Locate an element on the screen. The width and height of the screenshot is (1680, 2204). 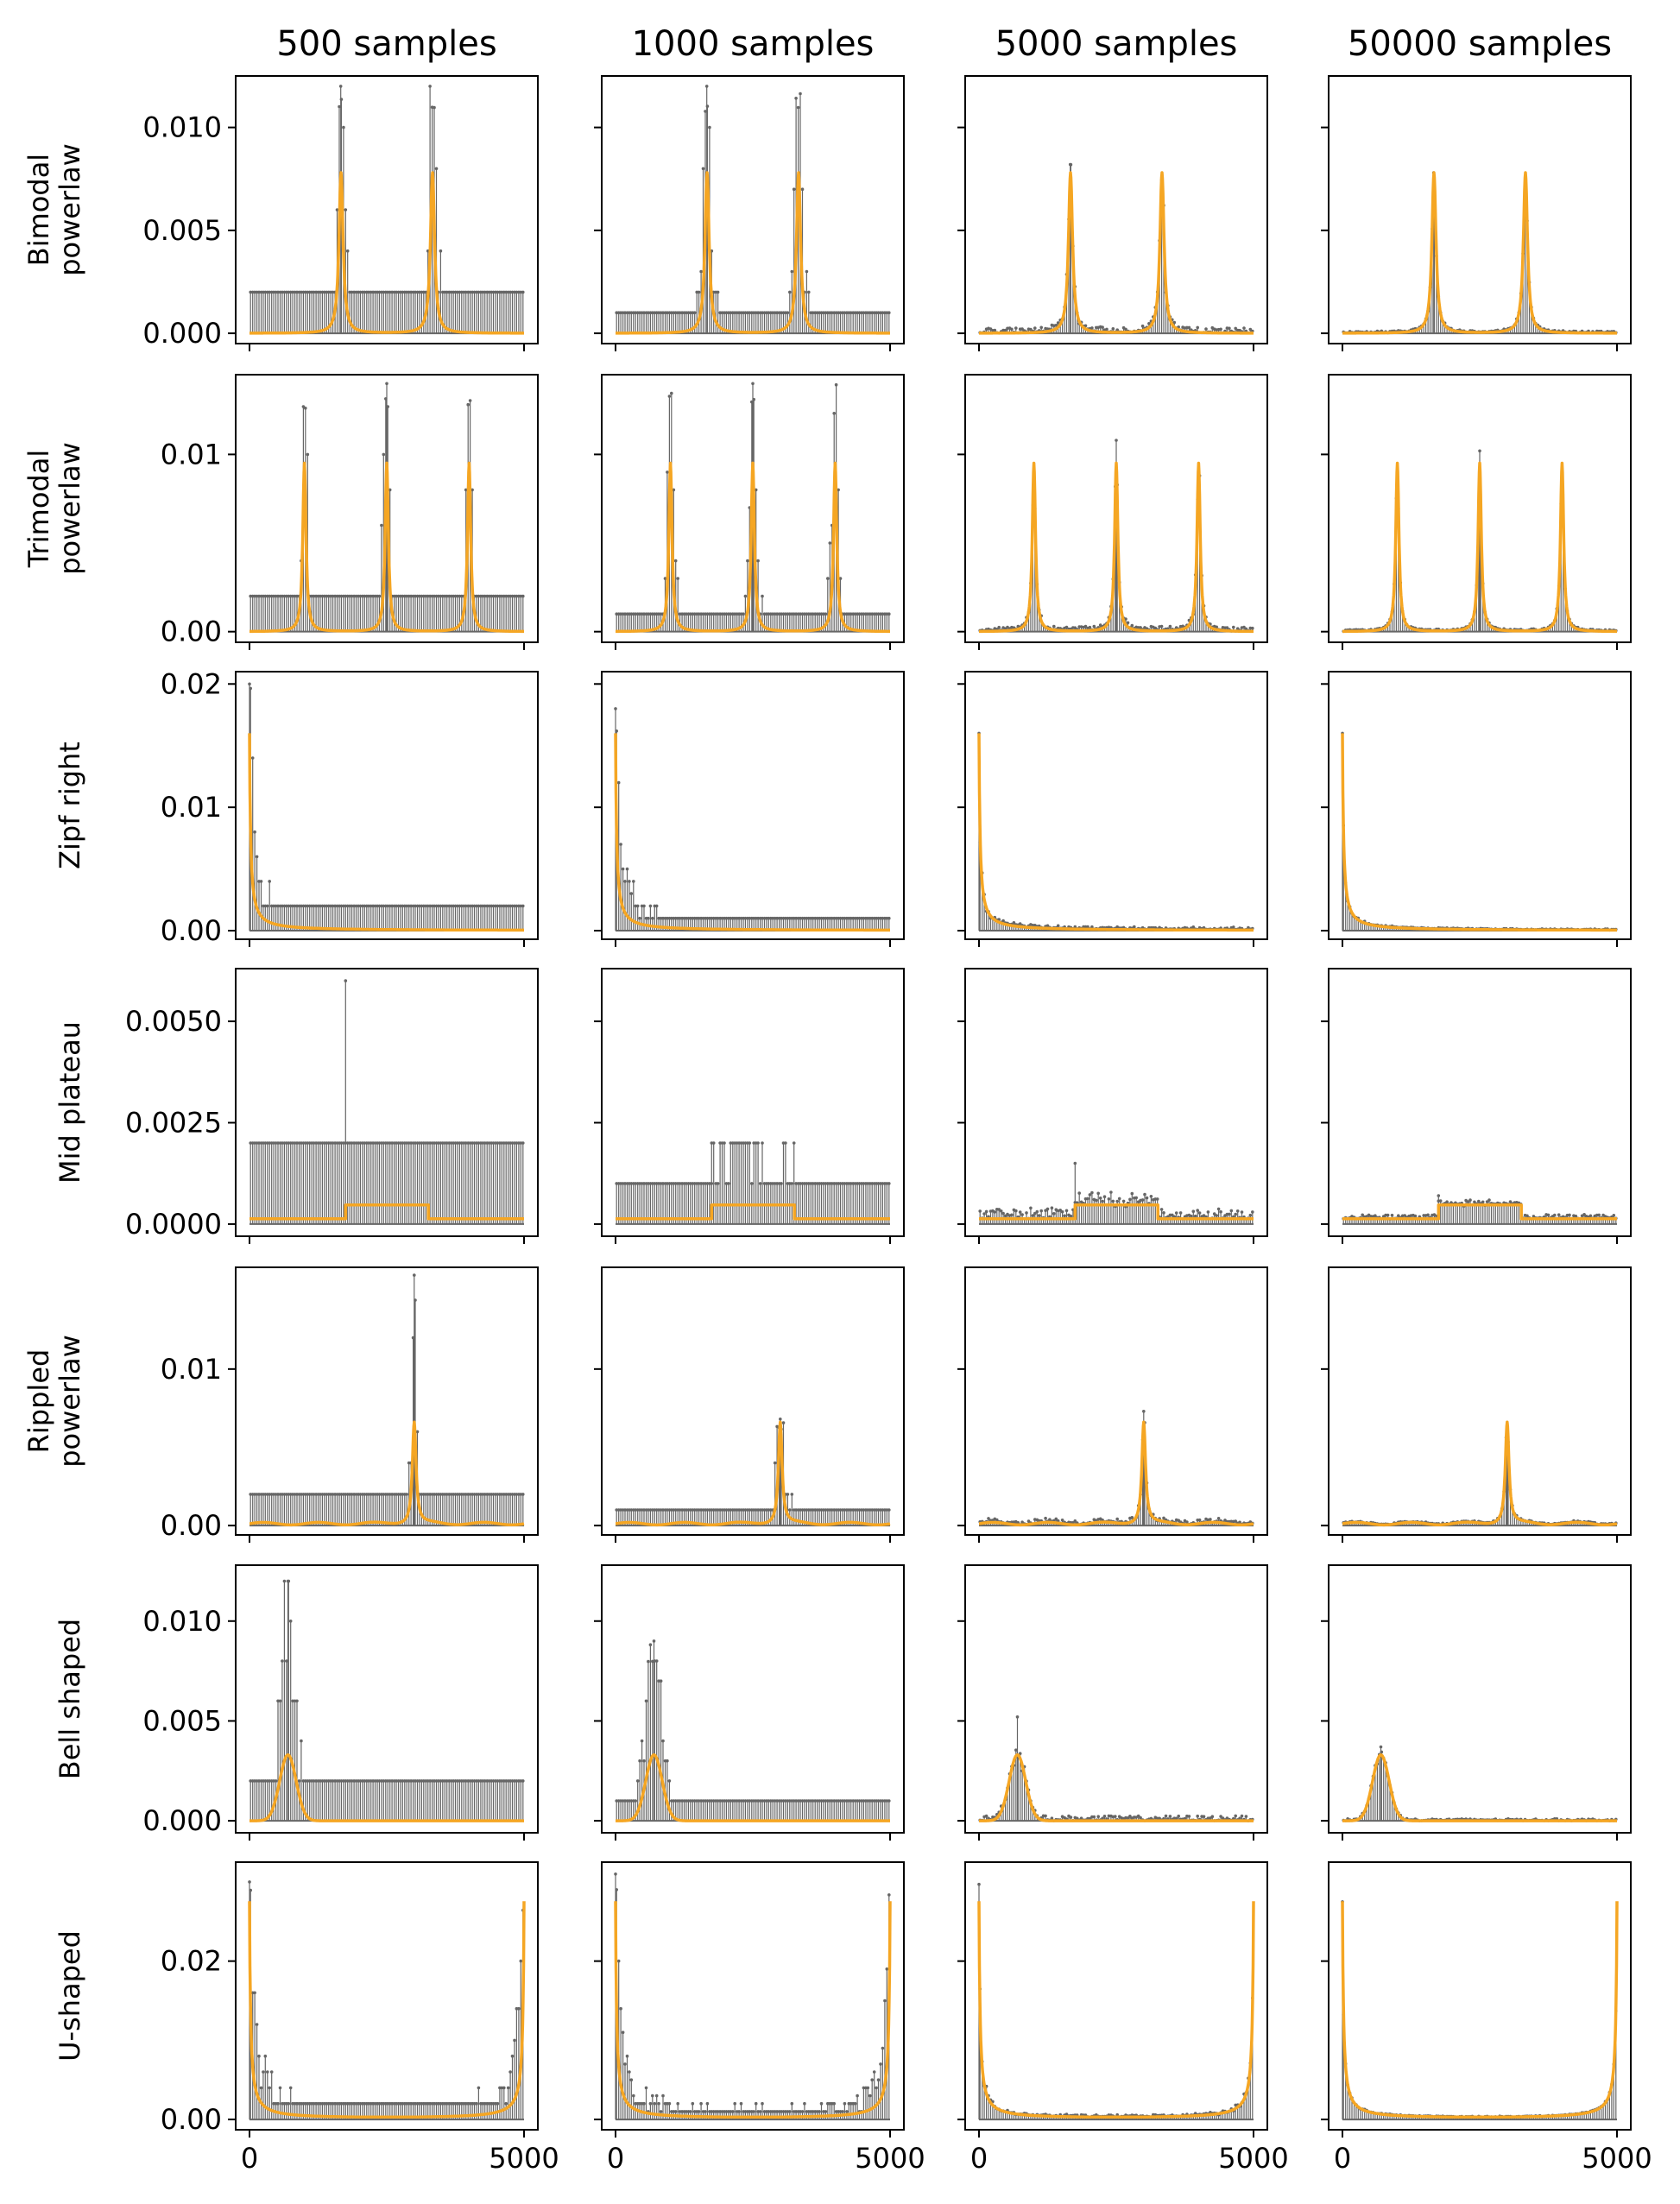
panel-u-shaped-50000-samples: 0 5000 is located at coordinates (1486, 2018).